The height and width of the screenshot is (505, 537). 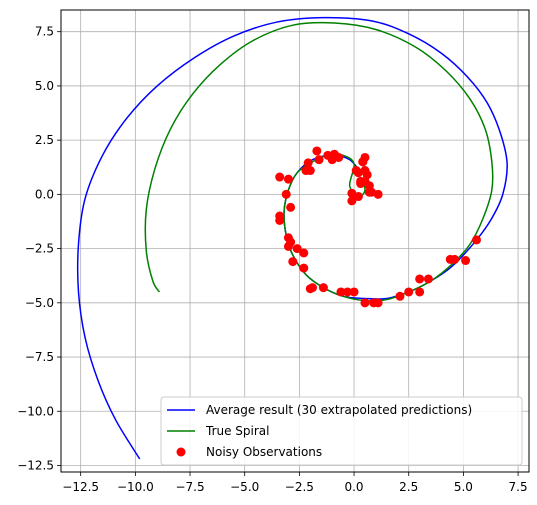 I want to click on legend-label-noisy-observations: Noisy Observations, so click(x=264, y=452).